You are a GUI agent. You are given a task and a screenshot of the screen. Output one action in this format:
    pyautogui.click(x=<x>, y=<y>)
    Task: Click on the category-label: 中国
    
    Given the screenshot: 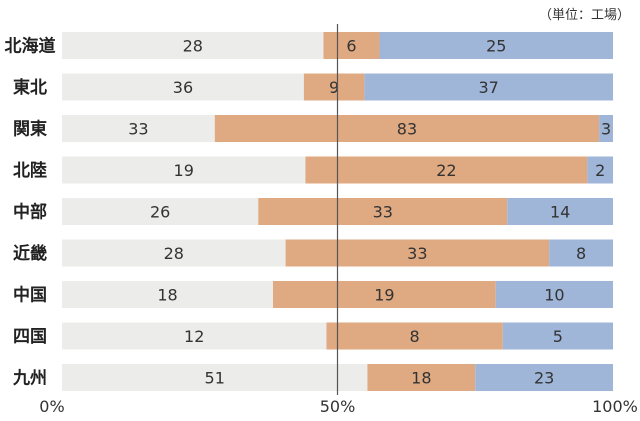 What is the action you would take?
    pyautogui.click(x=30, y=295)
    